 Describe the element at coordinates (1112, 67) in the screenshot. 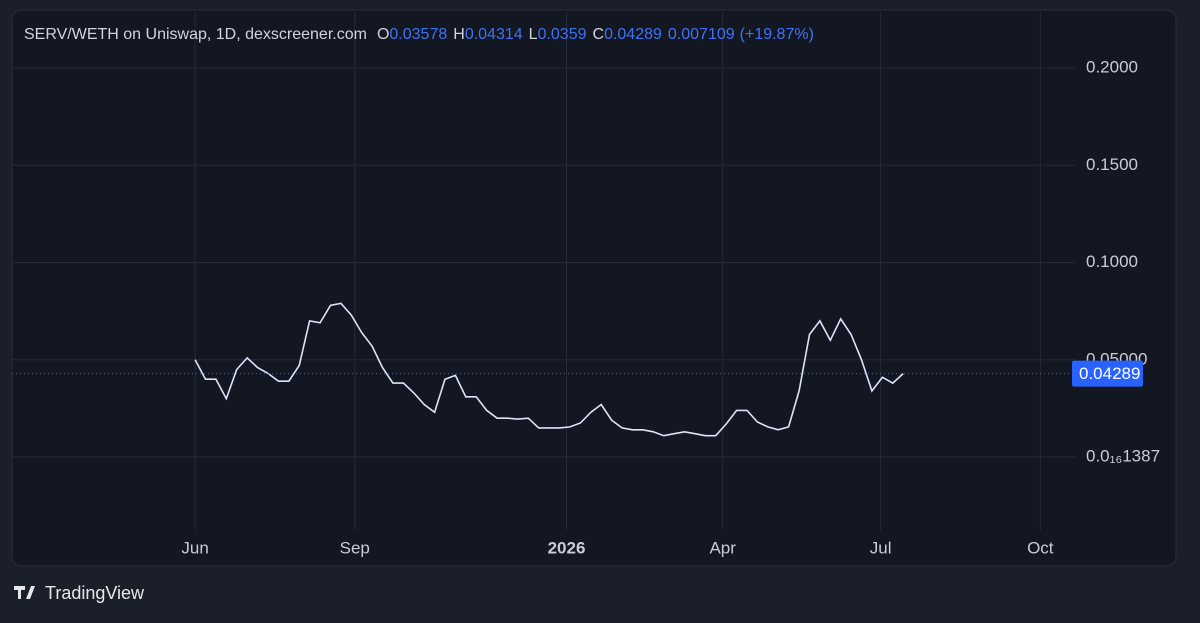

I see `y-tick-label: 0.2000` at that location.